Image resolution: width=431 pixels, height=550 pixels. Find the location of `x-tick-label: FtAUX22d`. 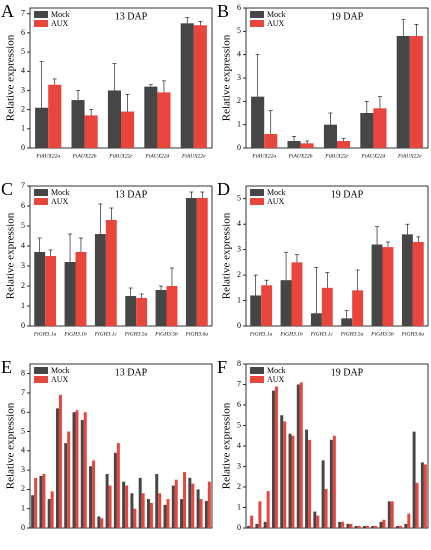

x-tick-label: FtAUX22d is located at coordinates (156, 156).